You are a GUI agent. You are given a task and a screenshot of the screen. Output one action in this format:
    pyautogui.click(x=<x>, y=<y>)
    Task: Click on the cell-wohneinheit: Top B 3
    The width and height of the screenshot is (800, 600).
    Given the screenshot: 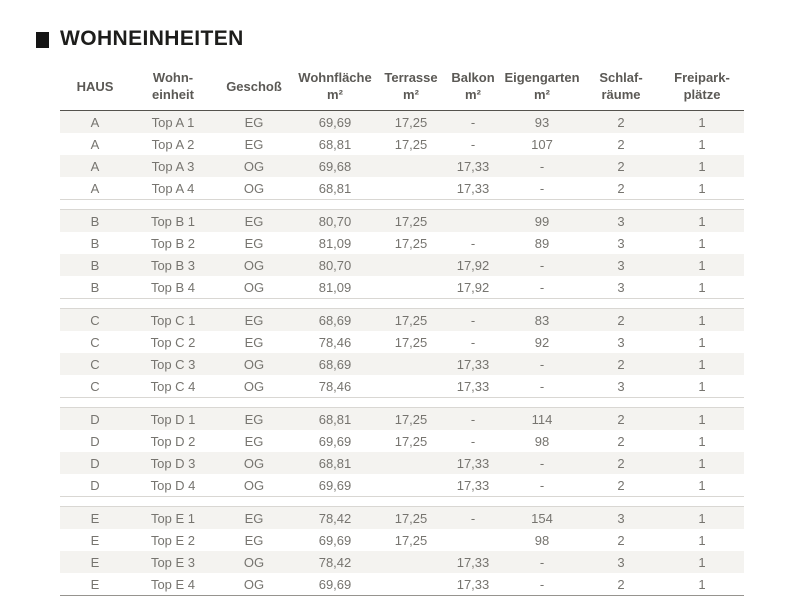 What is the action you would take?
    pyautogui.click(x=173, y=265)
    